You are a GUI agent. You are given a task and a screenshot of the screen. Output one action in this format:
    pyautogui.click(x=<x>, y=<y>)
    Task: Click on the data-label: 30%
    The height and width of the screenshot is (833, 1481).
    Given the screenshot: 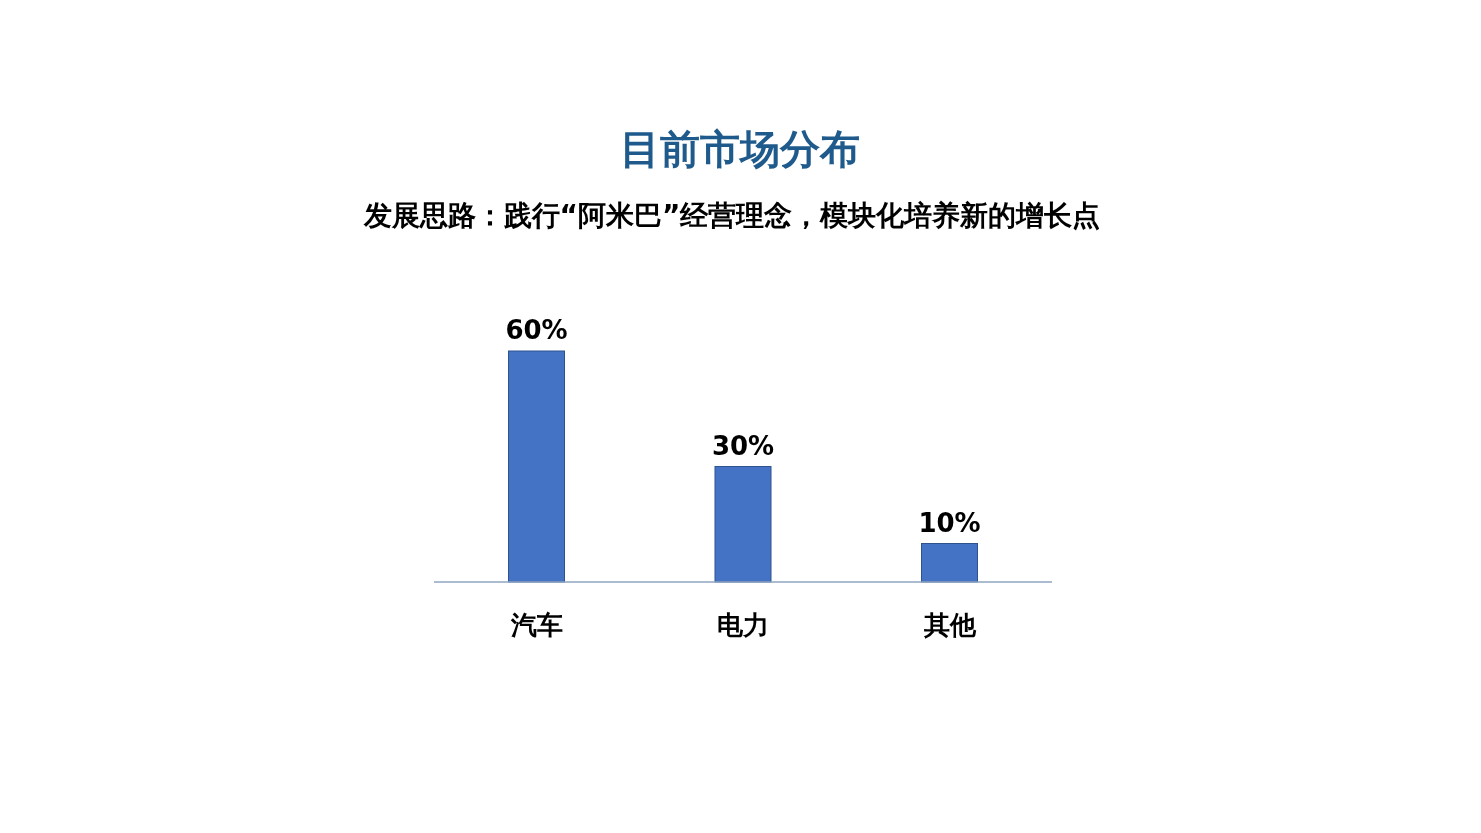 What is the action you would take?
    pyautogui.click(x=743, y=445)
    